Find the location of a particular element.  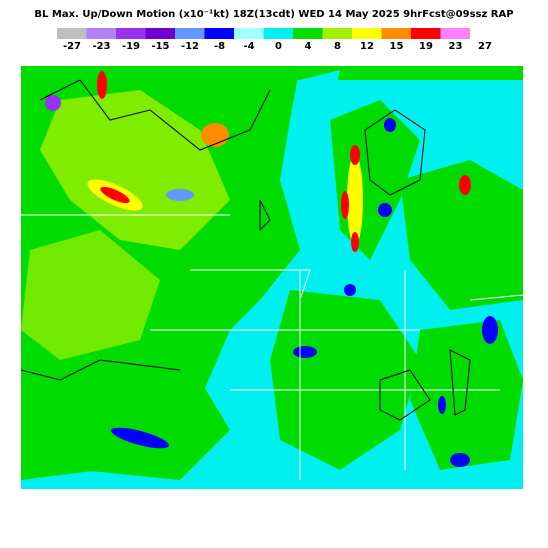

legend-label: 15 is located at coordinates (397, 46).